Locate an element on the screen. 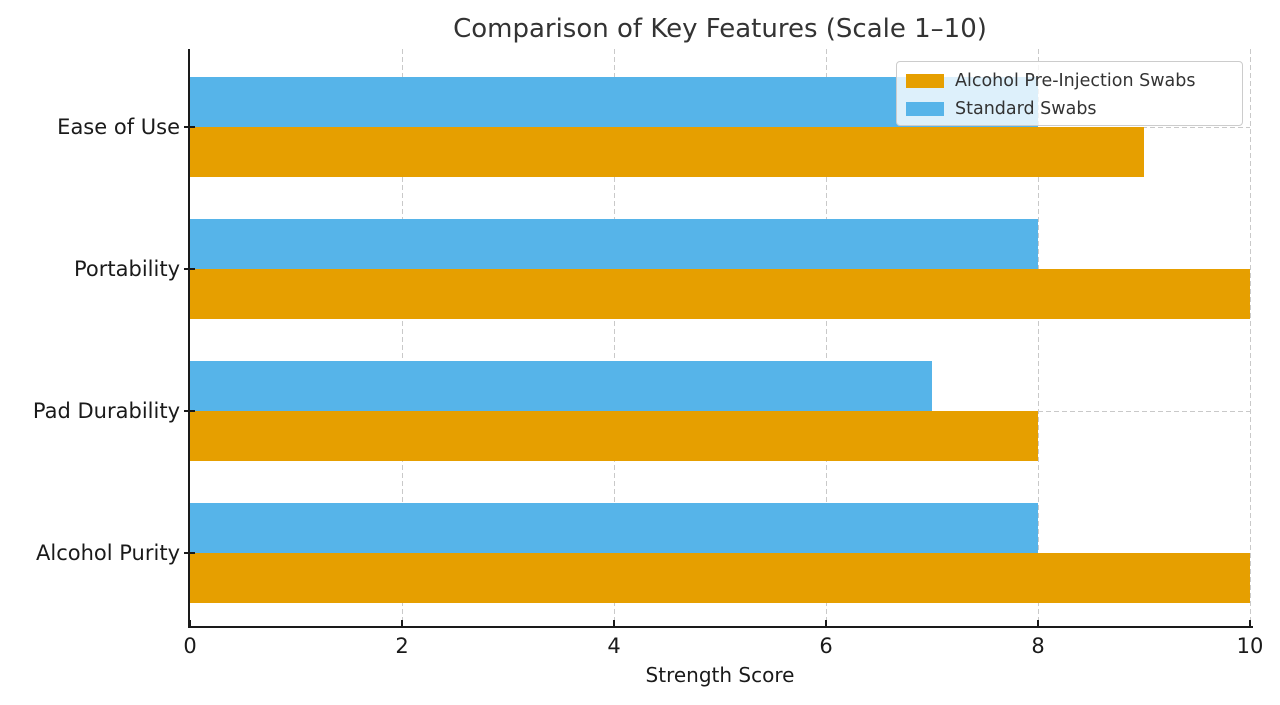 The image size is (1280, 705). bar-standard-swabs-alcohol-purity is located at coordinates (614, 528).